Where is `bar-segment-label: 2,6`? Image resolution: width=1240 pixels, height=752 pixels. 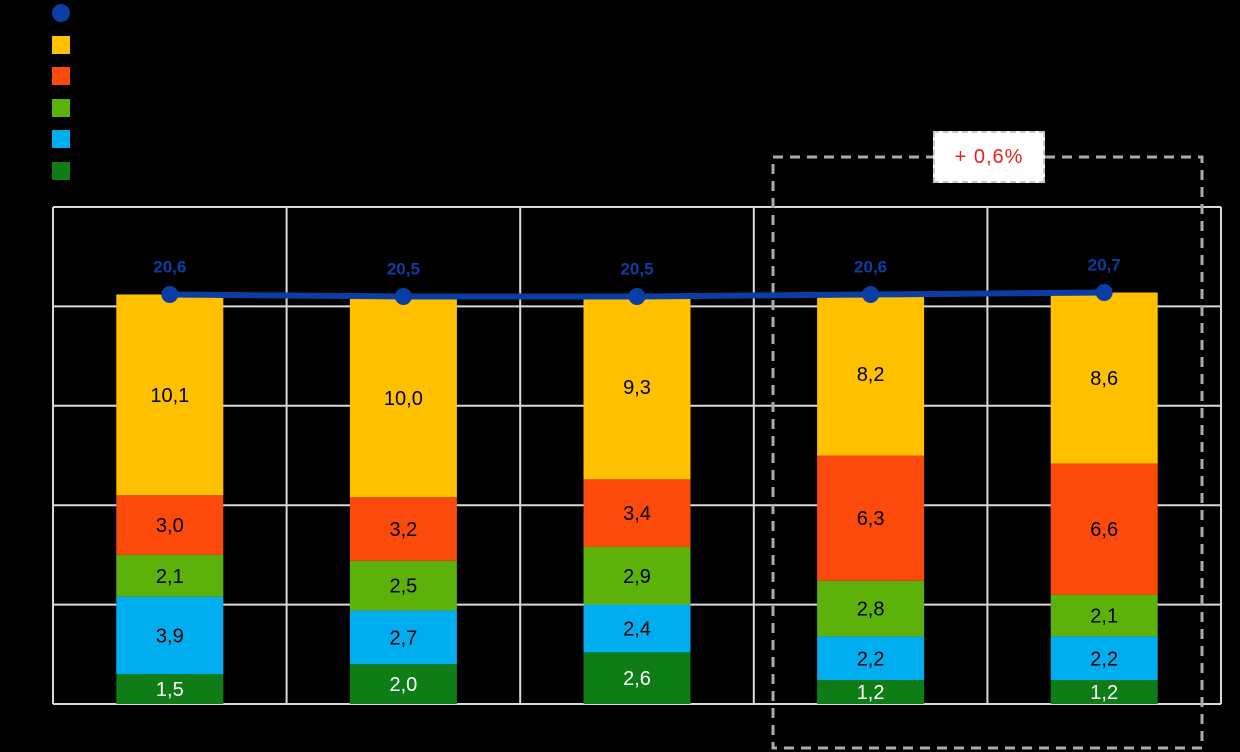 bar-segment-label: 2,6 is located at coordinates (637, 679).